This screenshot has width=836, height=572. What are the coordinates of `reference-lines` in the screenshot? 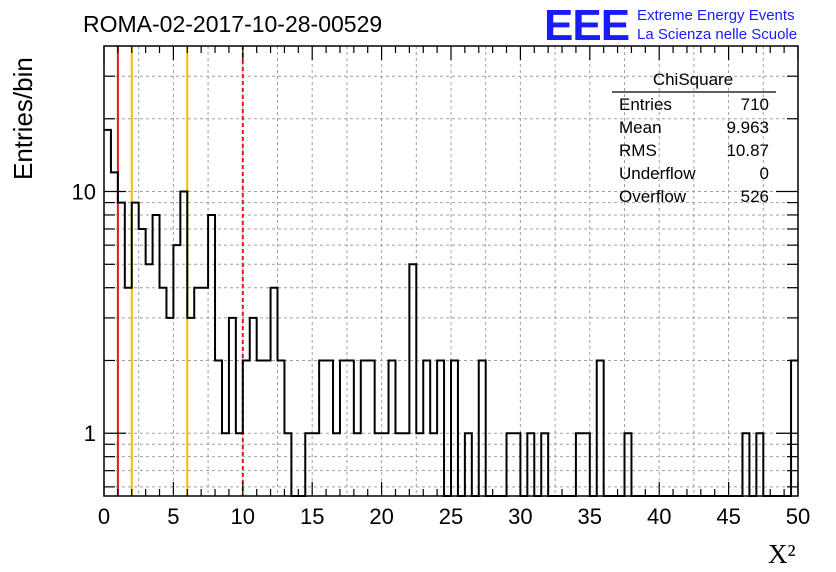 It's located at (180, 271).